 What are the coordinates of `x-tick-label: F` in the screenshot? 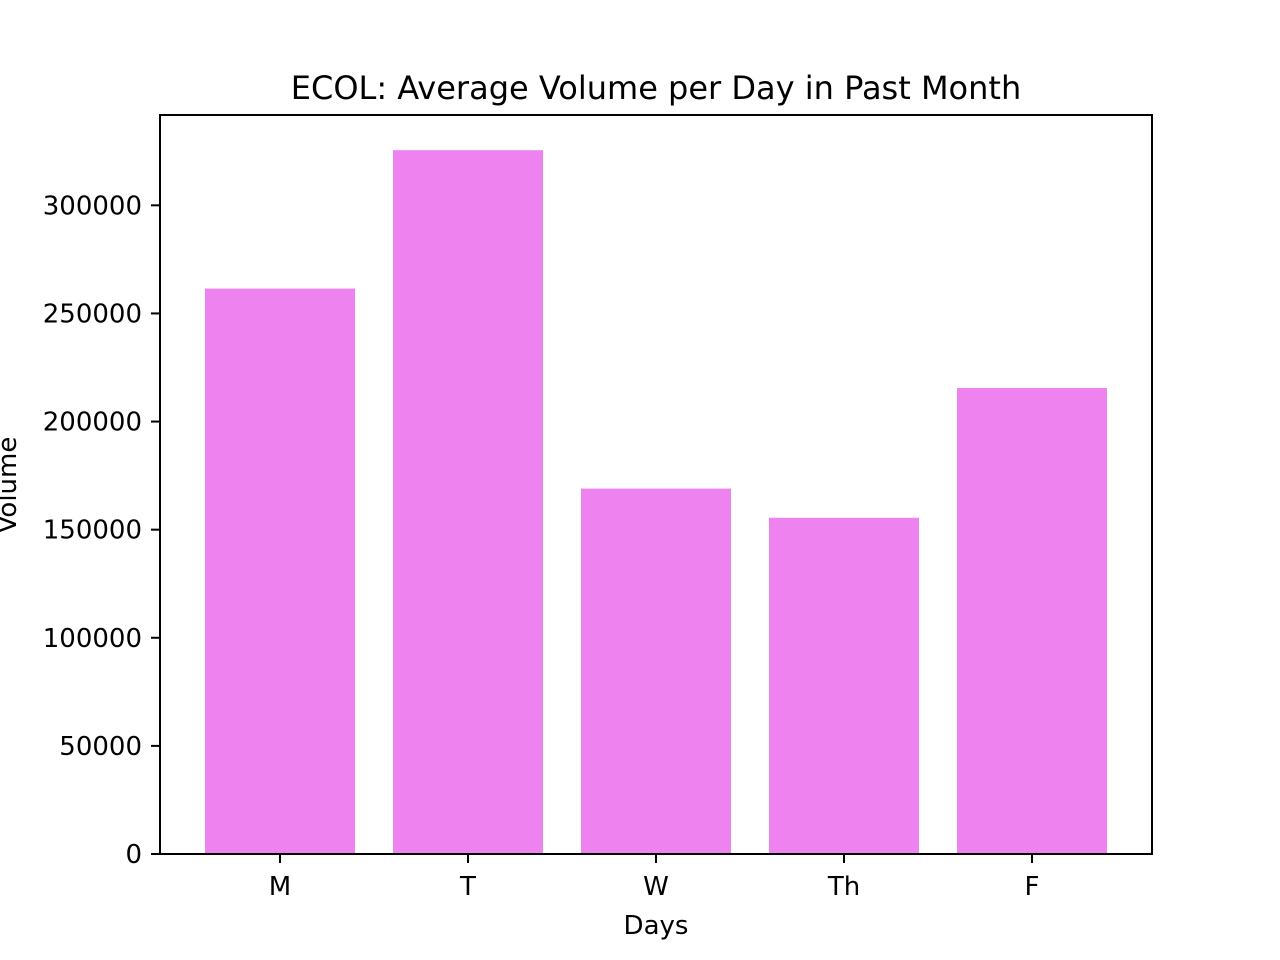 It's located at (1032, 887).